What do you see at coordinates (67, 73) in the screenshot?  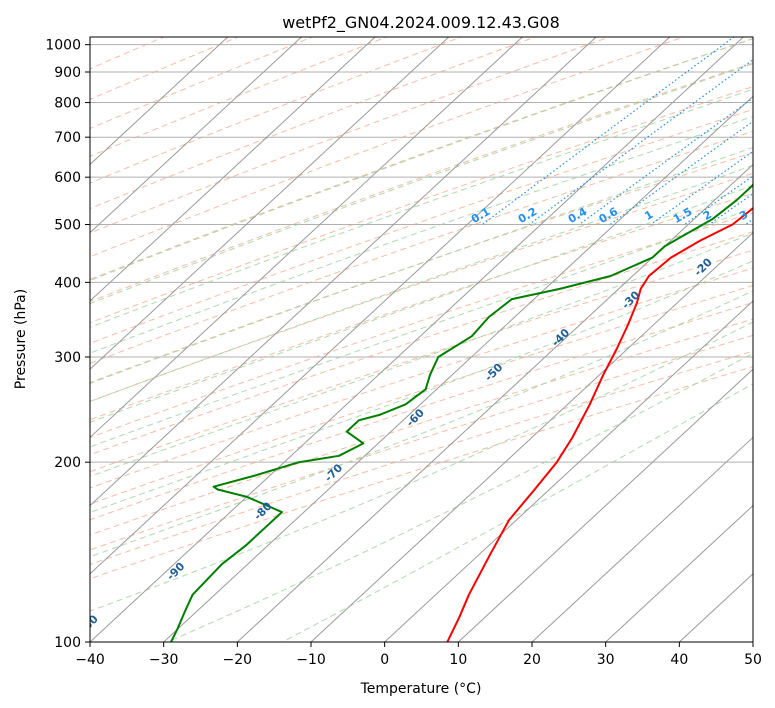 I see `y-tick-label: 900` at bounding box center [67, 73].